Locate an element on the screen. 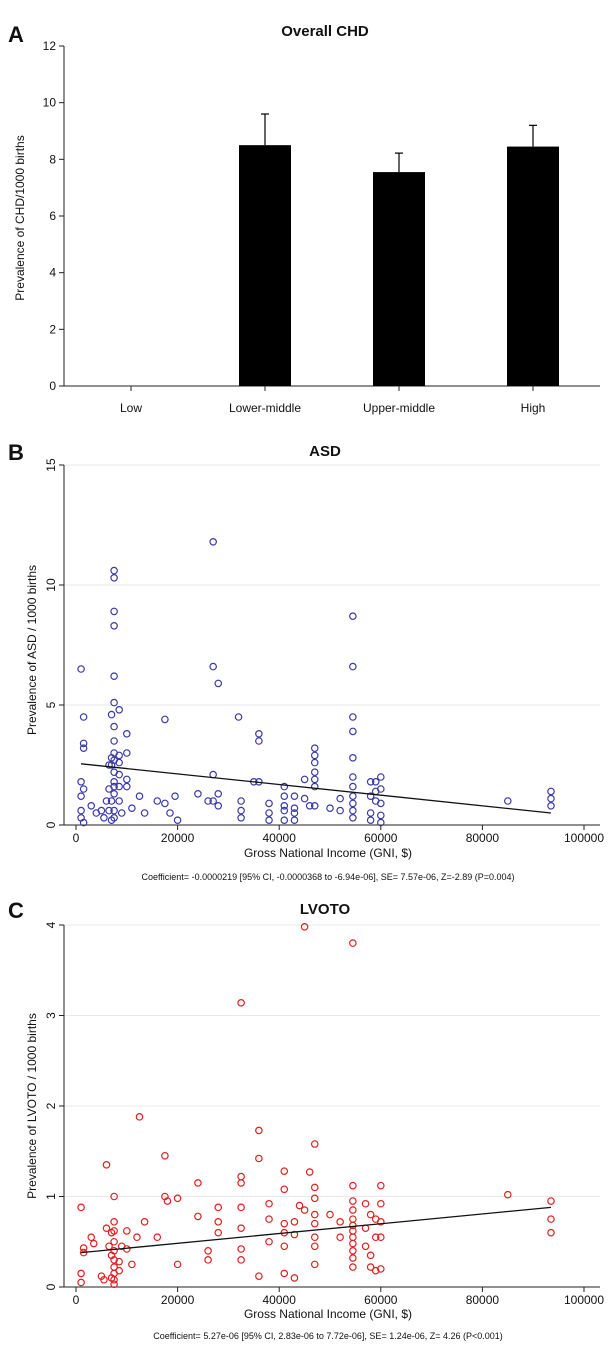 Image resolution: width=611 pixels, height=1346 pixels. panel-a-x-ticks: Low Lower-middle Upper-middle High is located at coordinates (332, 400).